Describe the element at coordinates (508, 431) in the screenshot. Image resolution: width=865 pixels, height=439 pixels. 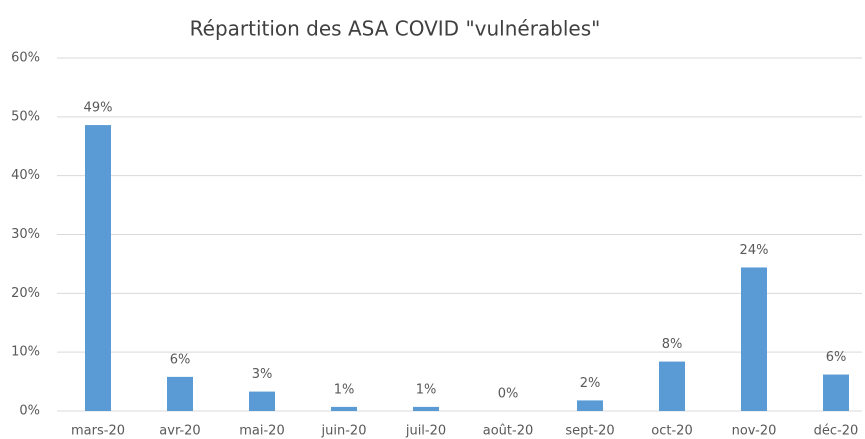
I see `x-tick-label: août-20` at that location.